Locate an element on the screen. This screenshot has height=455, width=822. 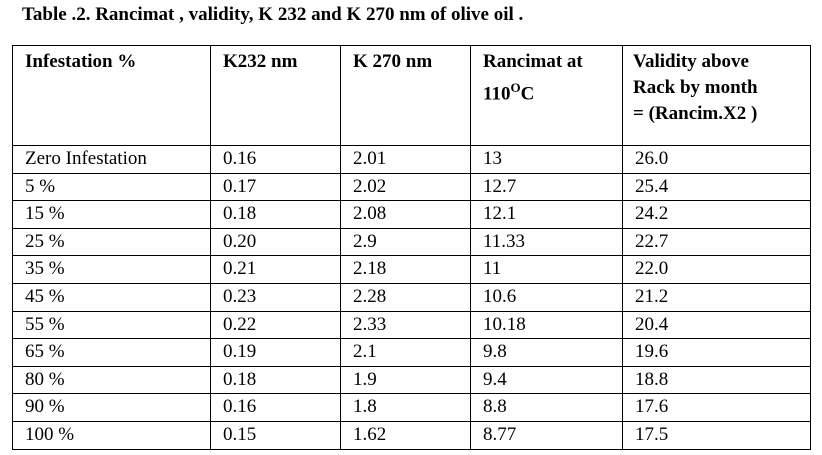
table-cell: 2.1 is located at coordinates (405, 352).